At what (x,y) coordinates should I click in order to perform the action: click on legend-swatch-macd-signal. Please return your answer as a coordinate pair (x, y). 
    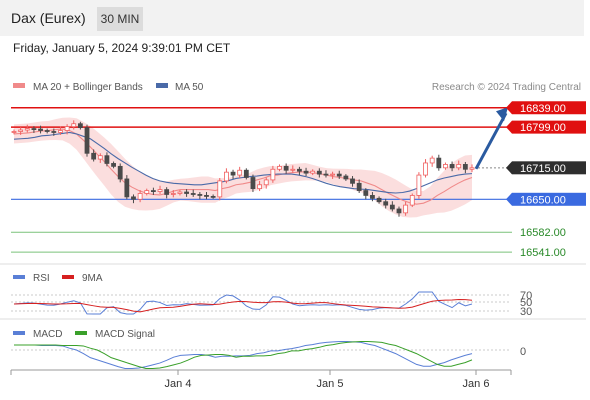
    Looking at the image, I should click on (81, 333).